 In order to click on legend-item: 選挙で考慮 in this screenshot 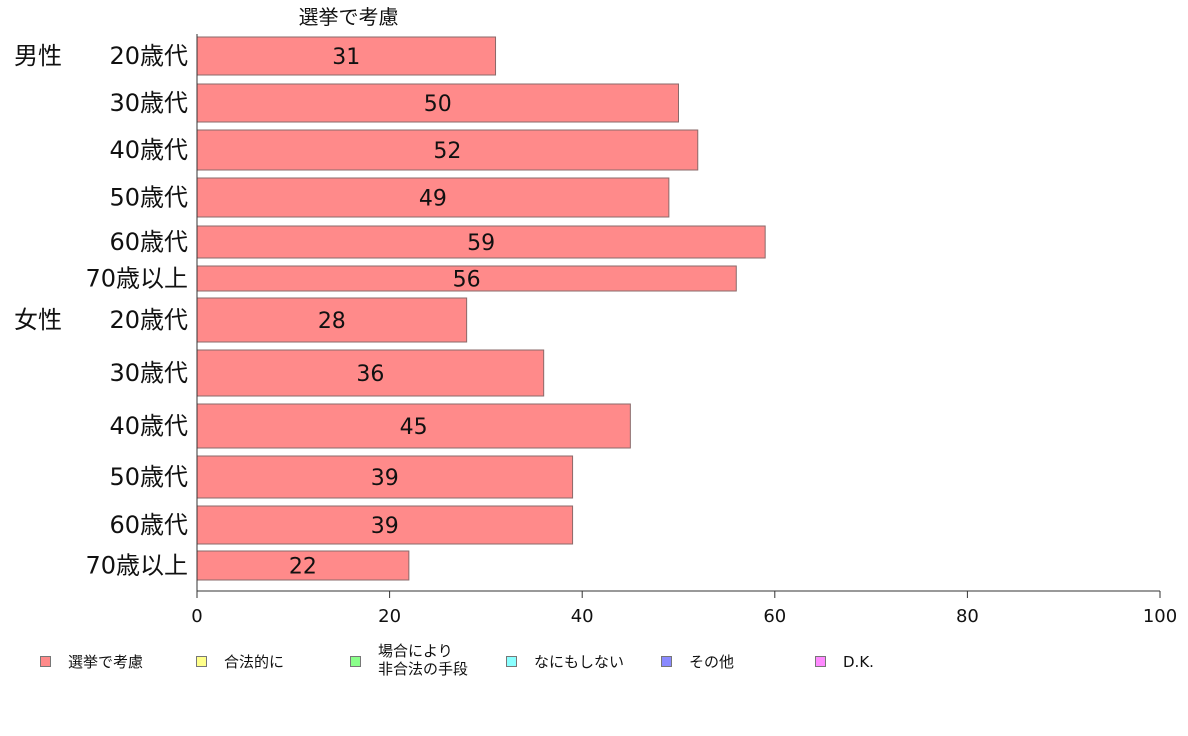, I will do `click(91, 655)`.